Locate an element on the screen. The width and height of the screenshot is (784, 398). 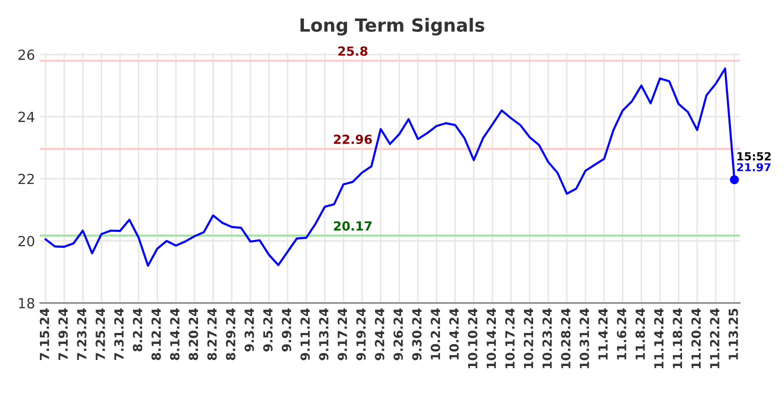
x-tick-label: 10.10.24 is located at coordinates (473, 338).